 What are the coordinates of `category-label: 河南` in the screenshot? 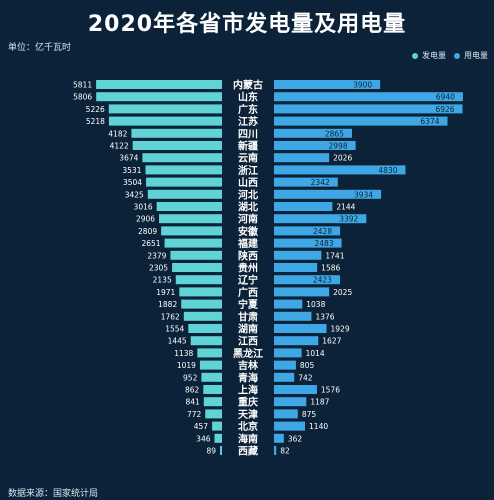 It's located at (248, 219).